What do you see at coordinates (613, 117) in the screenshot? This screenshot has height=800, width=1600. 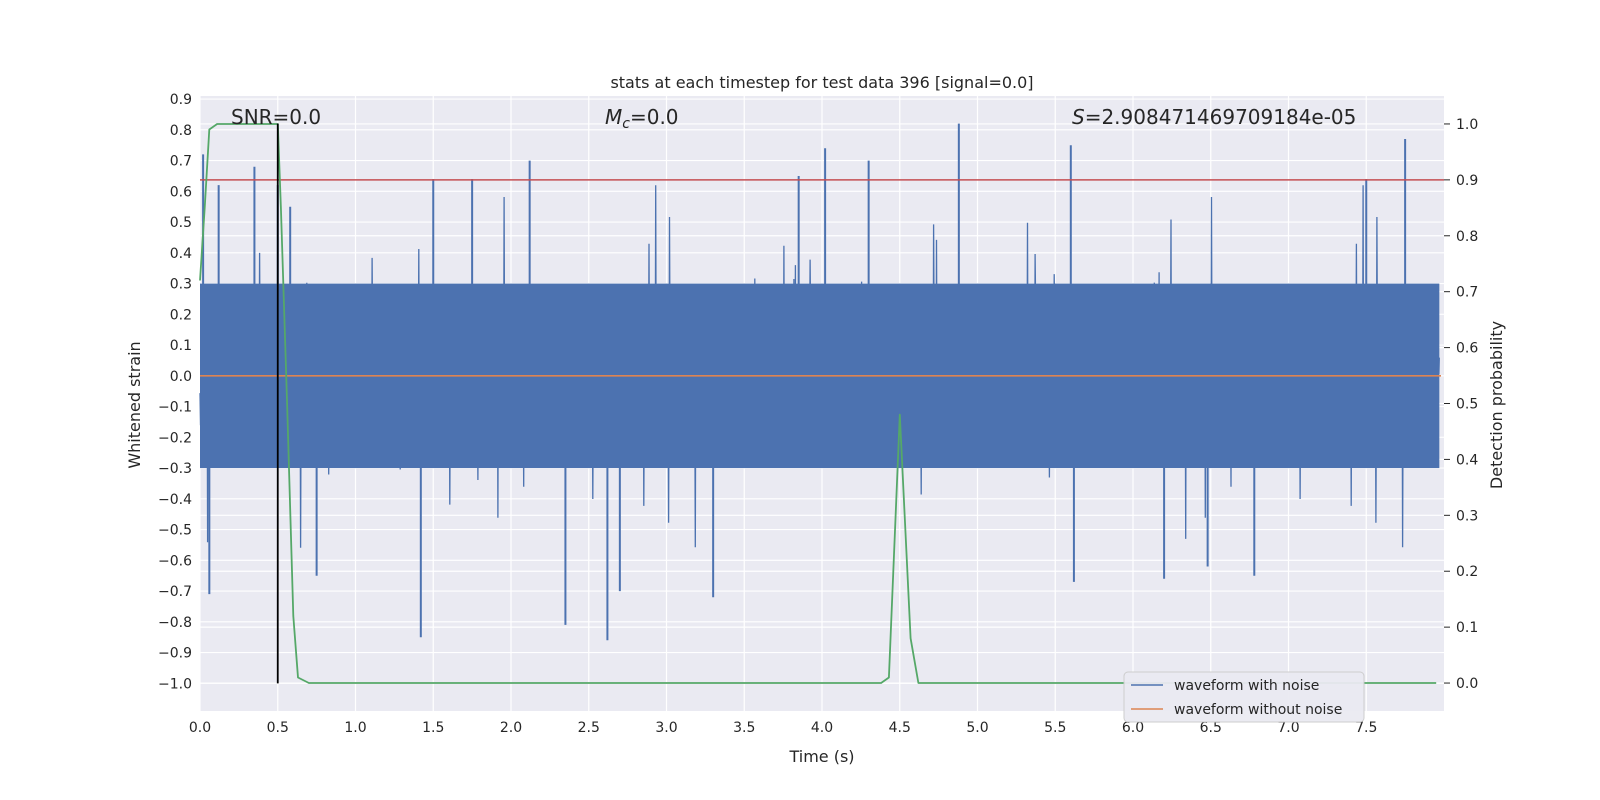 I see `chirp-mass-symbol: M` at bounding box center [613, 117].